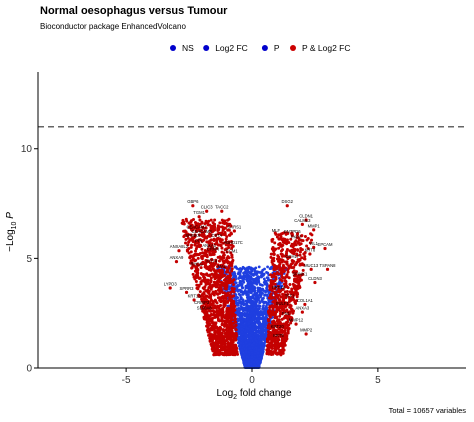 The image size is (474, 422). What do you see at coordinates (29, 259) in the screenshot?
I see `y-tick-label: 5` at bounding box center [29, 259].